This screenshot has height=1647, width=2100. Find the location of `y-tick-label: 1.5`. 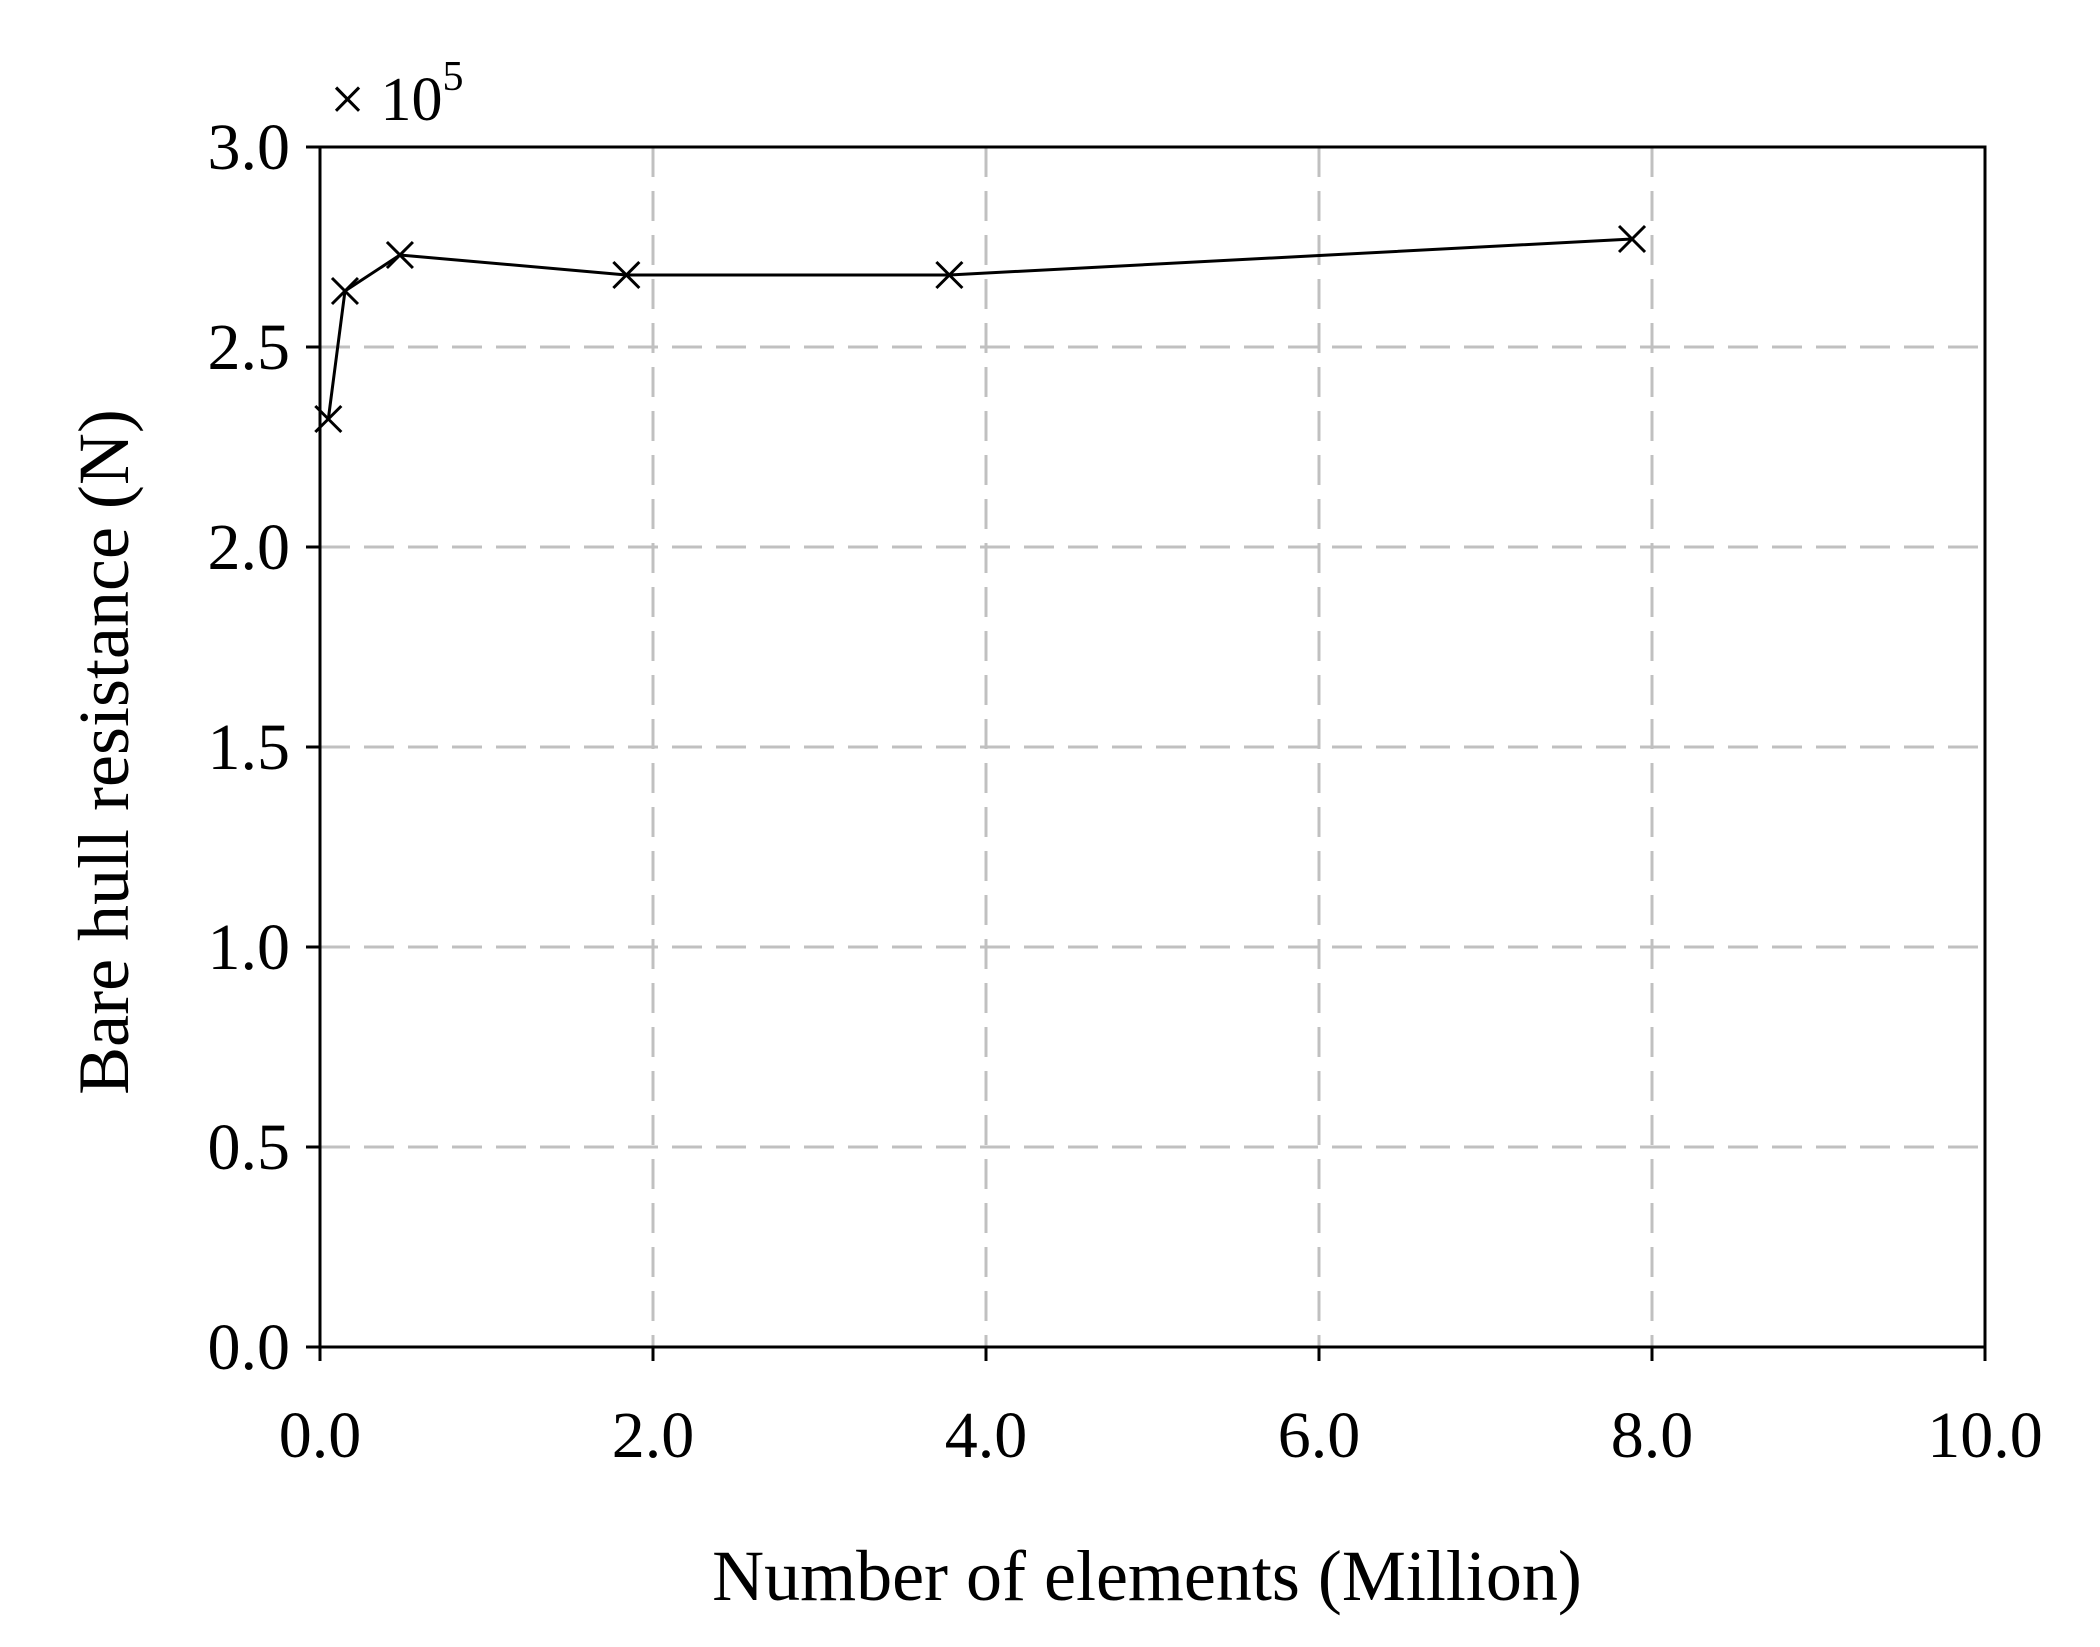

y-tick-label: 1.5 is located at coordinates (249, 747).